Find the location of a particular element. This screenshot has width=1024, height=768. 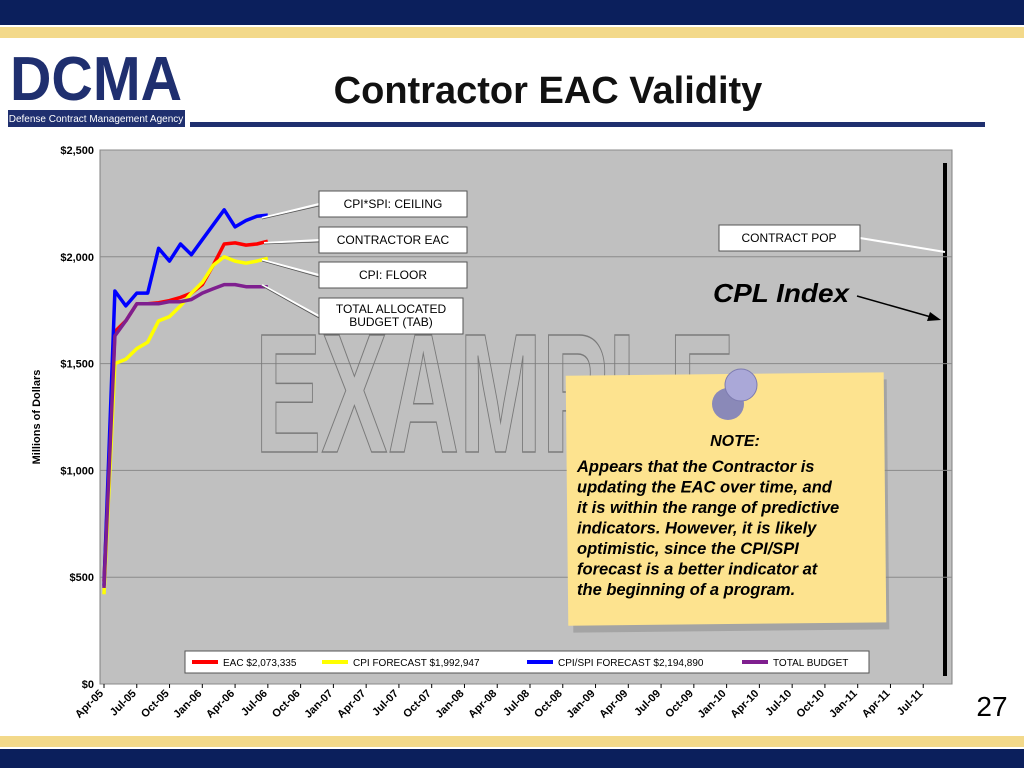

page-number: 27 is located at coordinates (991, 706).